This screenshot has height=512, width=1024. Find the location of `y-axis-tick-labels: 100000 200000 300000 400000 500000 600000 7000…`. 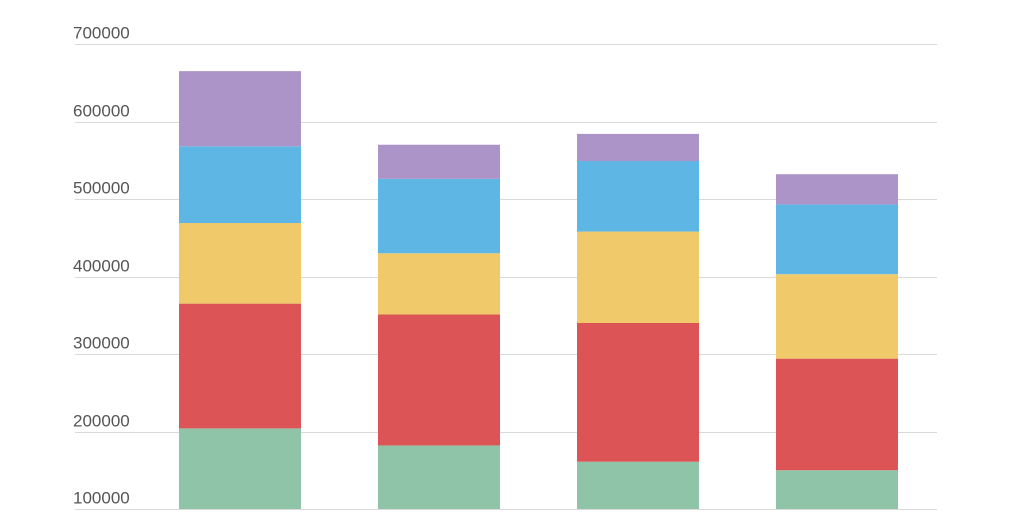

y-axis-tick-labels: 100000 200000 300000 400000 500000 600000 7000… is located at coordinates (101, 266).